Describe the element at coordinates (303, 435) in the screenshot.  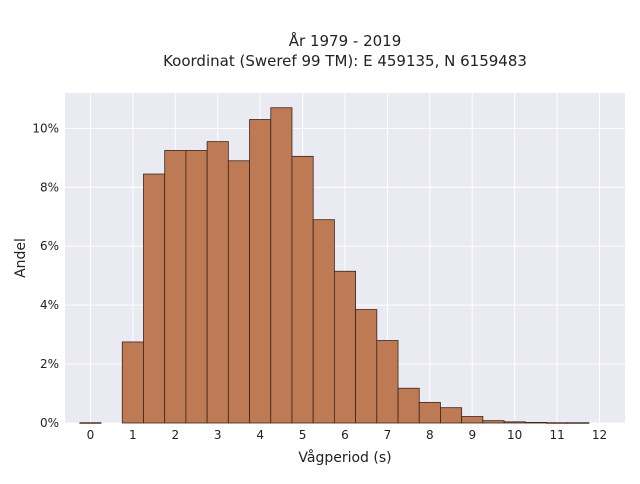
I see `x-tick-label: 5` at that location.